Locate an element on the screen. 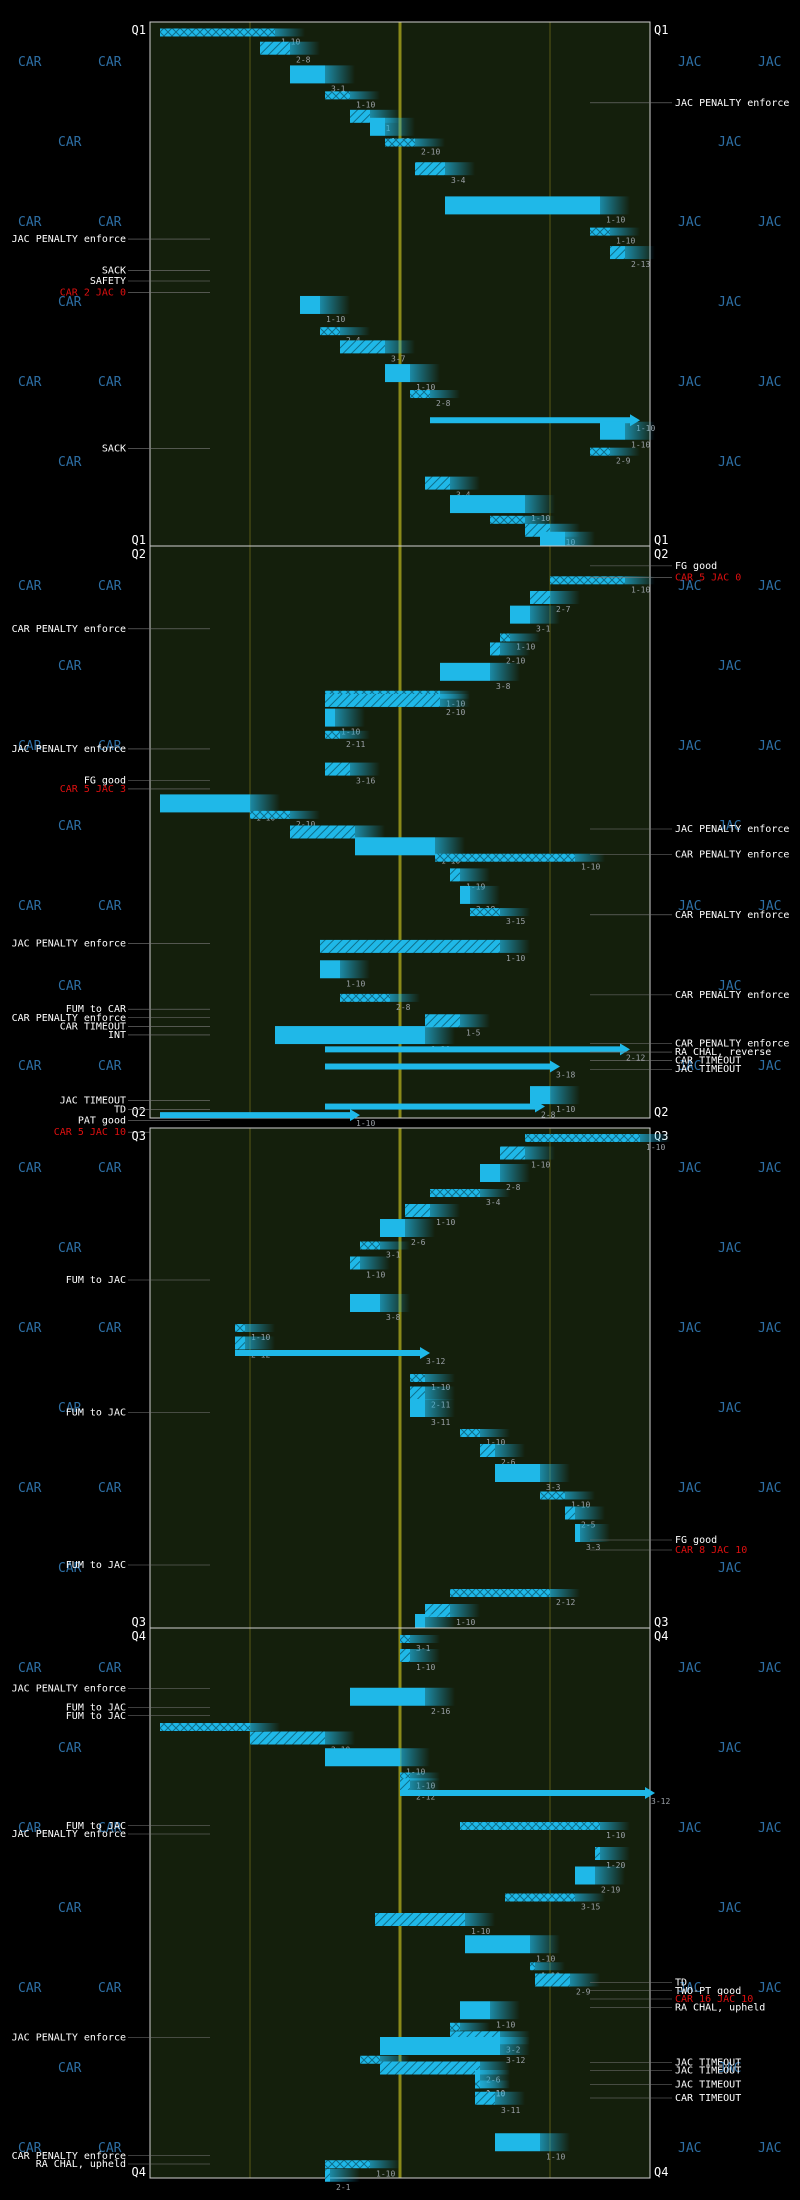 The image size is (800, 2200). down-distance-label: 3-3 is located at coordinates (593, 1547).